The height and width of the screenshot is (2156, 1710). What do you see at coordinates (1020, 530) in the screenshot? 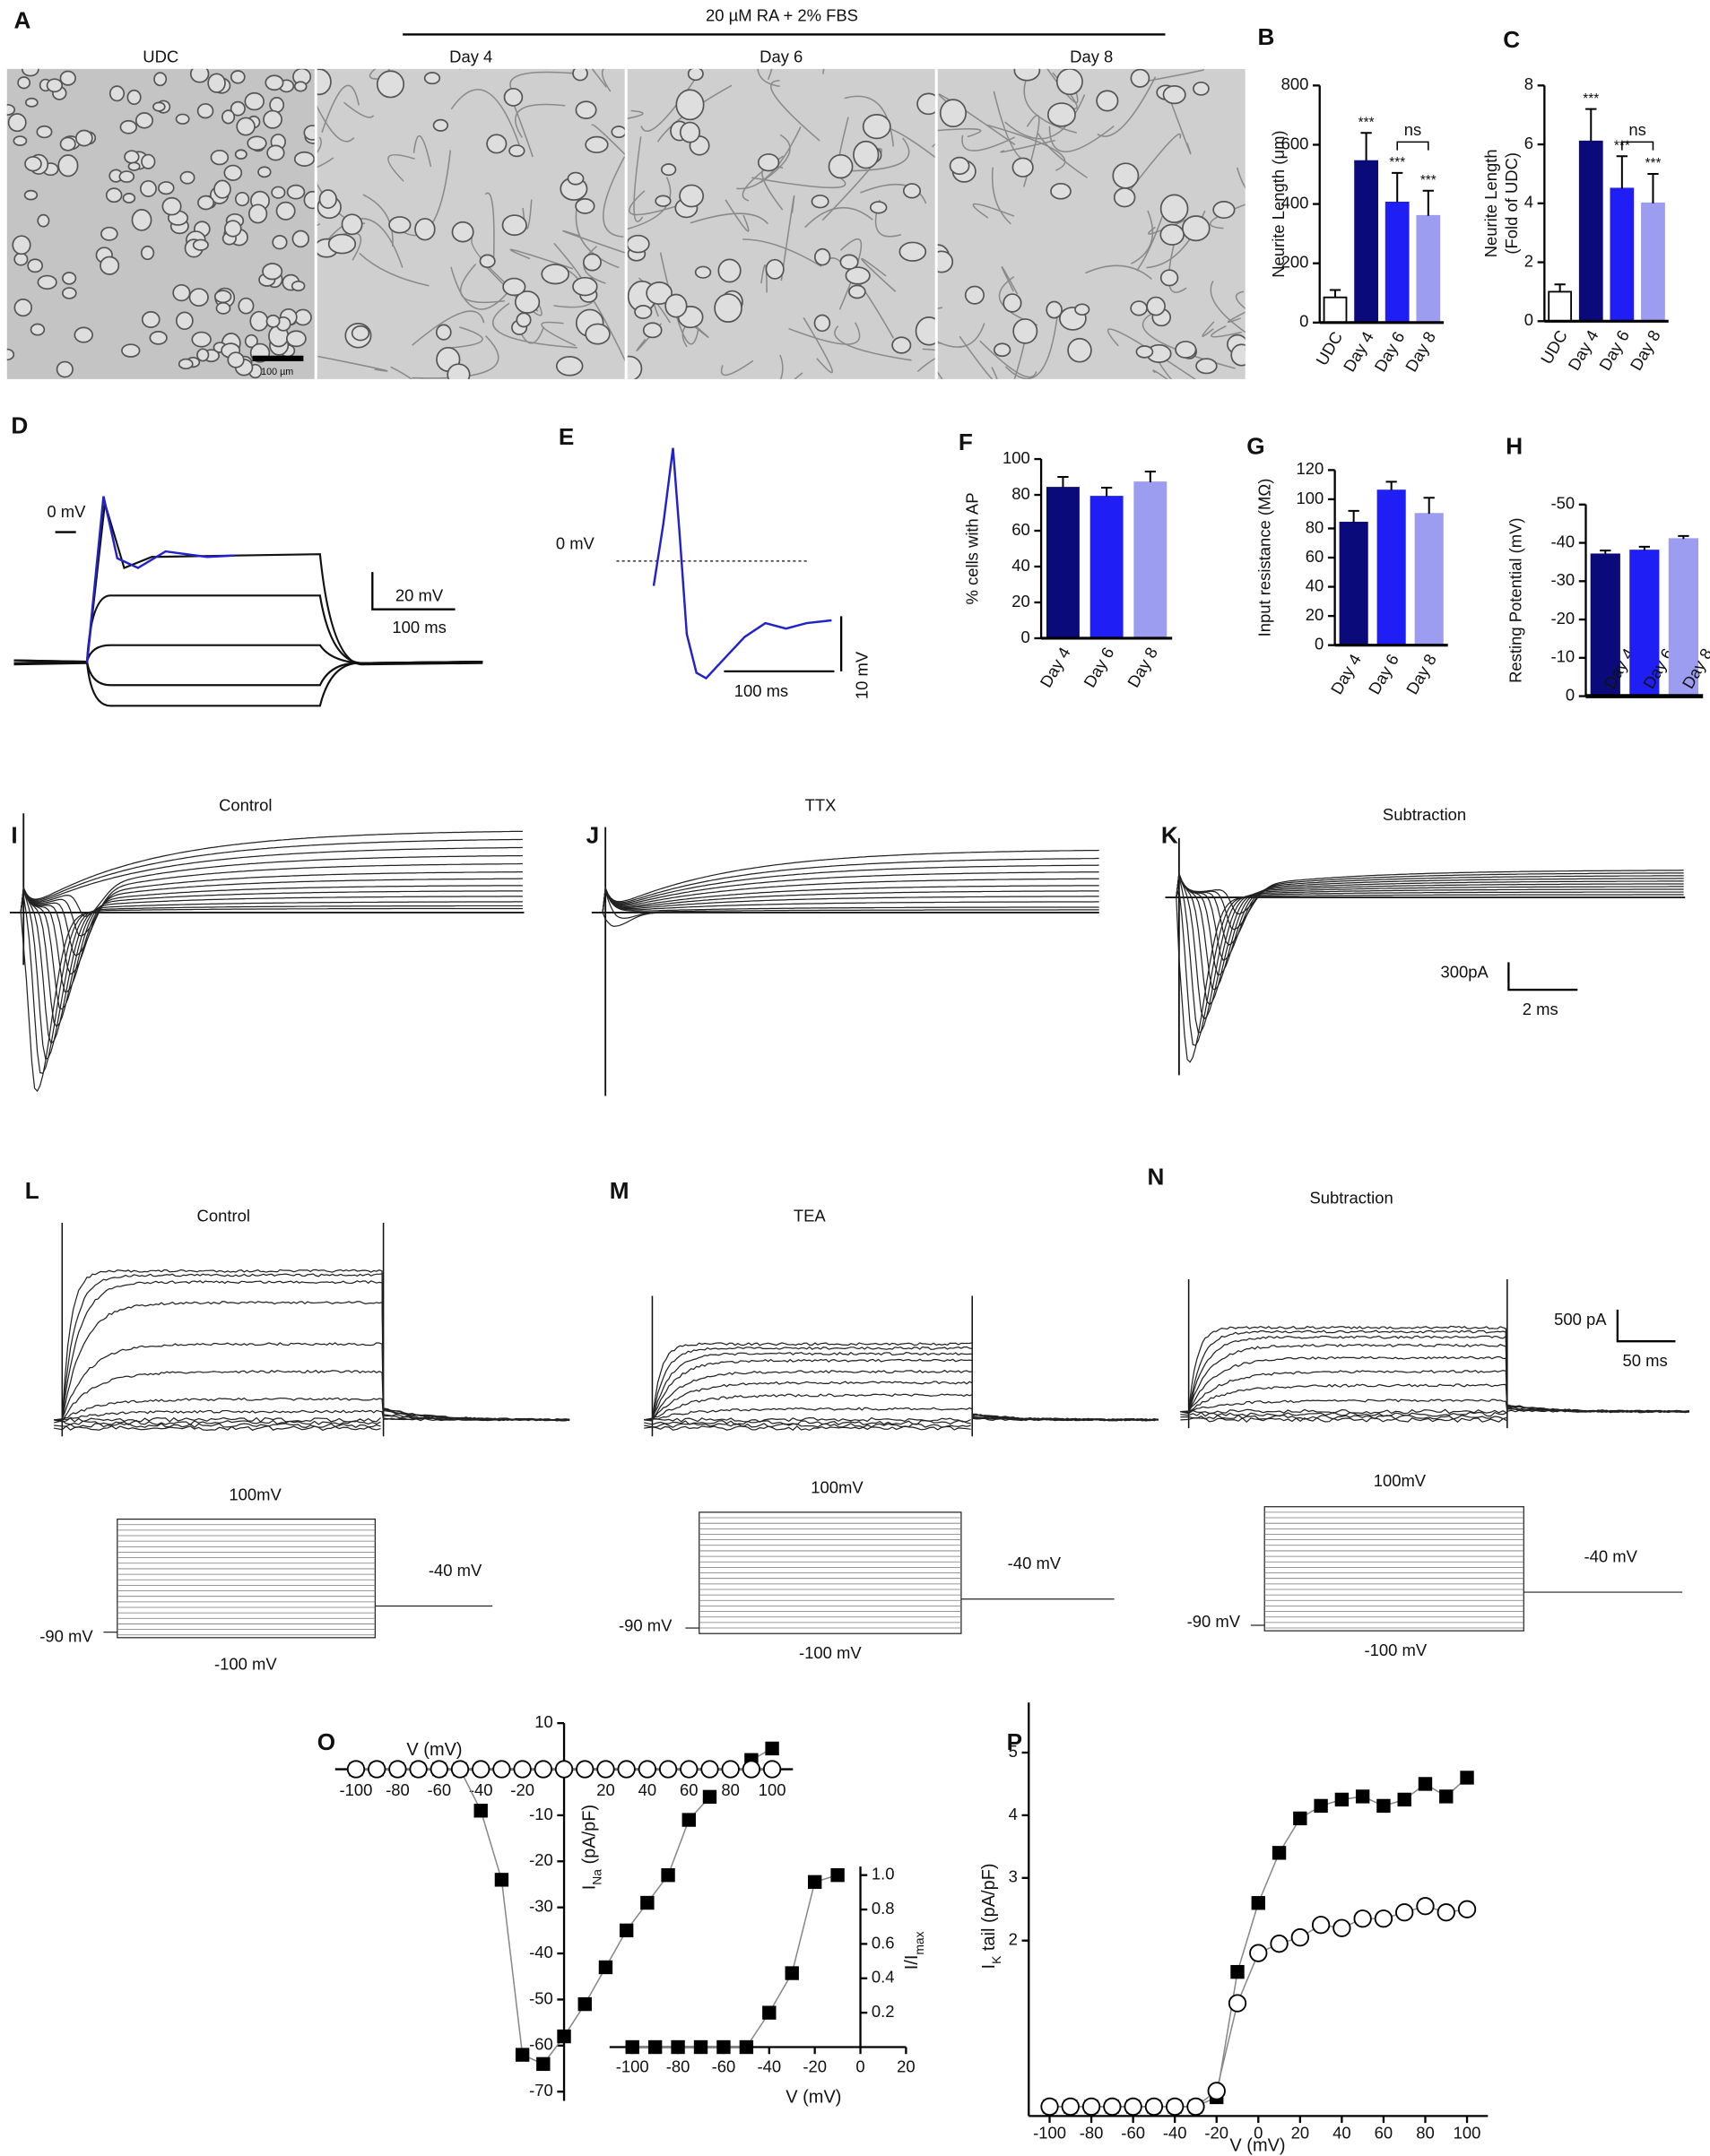
I see `y-tick-label: 60` at bounding box center [1020, 530].